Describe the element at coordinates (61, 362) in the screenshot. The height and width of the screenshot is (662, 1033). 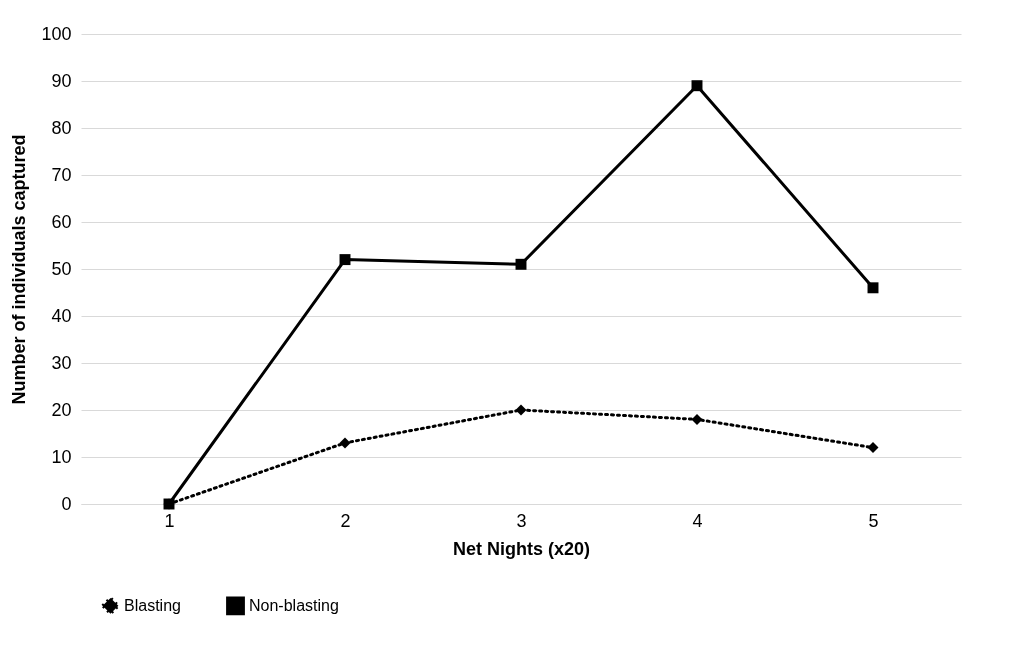
I see `y-tick-label: 30` at that location.